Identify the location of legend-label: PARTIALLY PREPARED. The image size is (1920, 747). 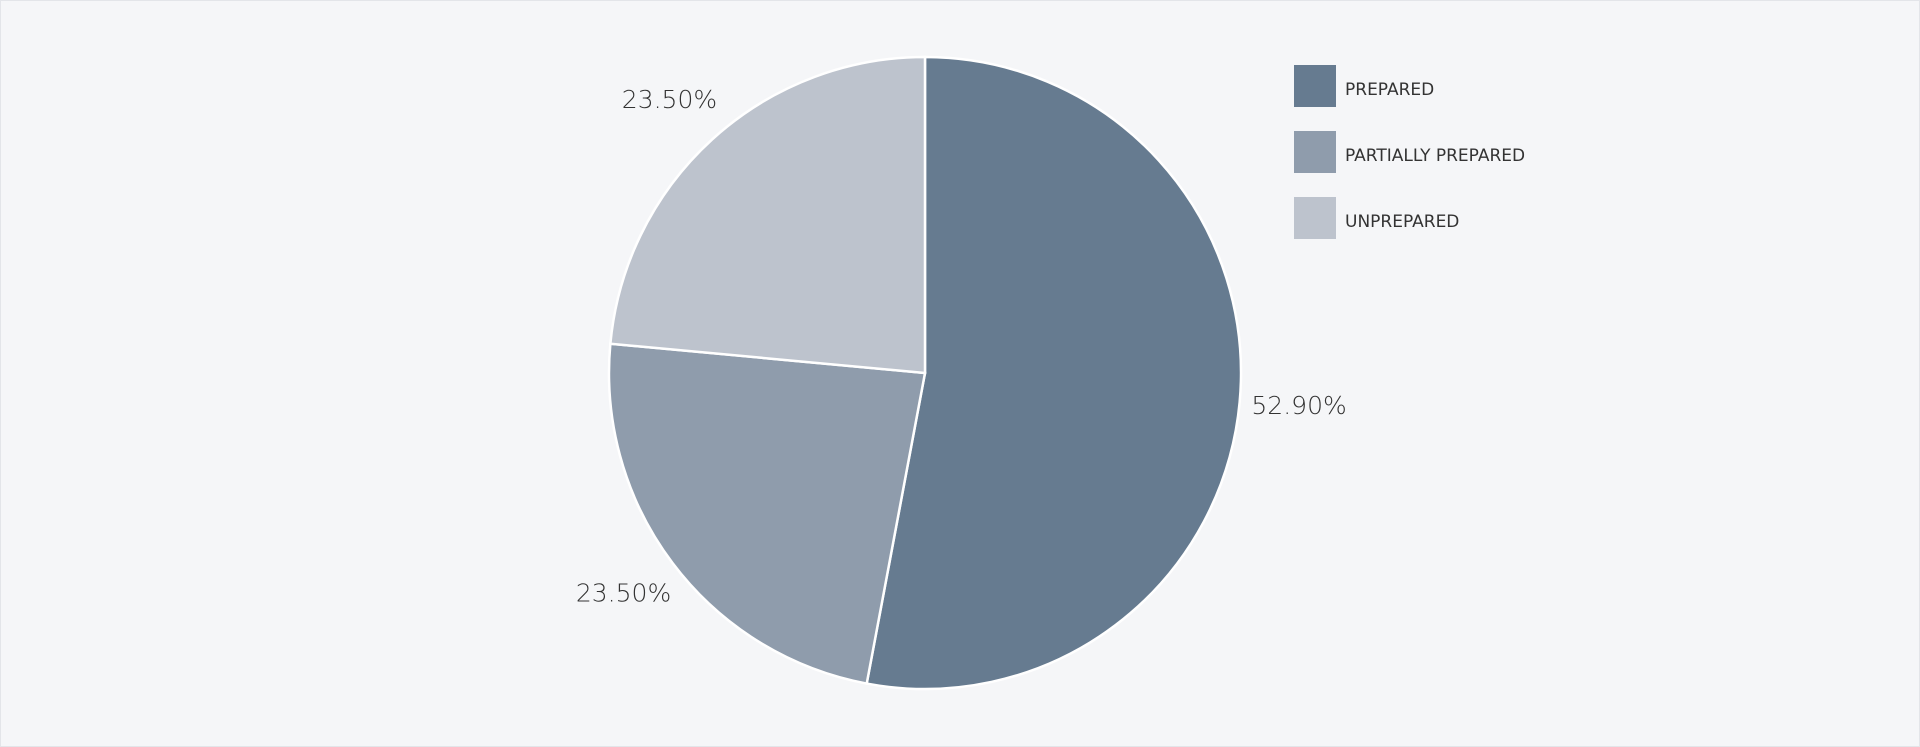
(1435, 156).